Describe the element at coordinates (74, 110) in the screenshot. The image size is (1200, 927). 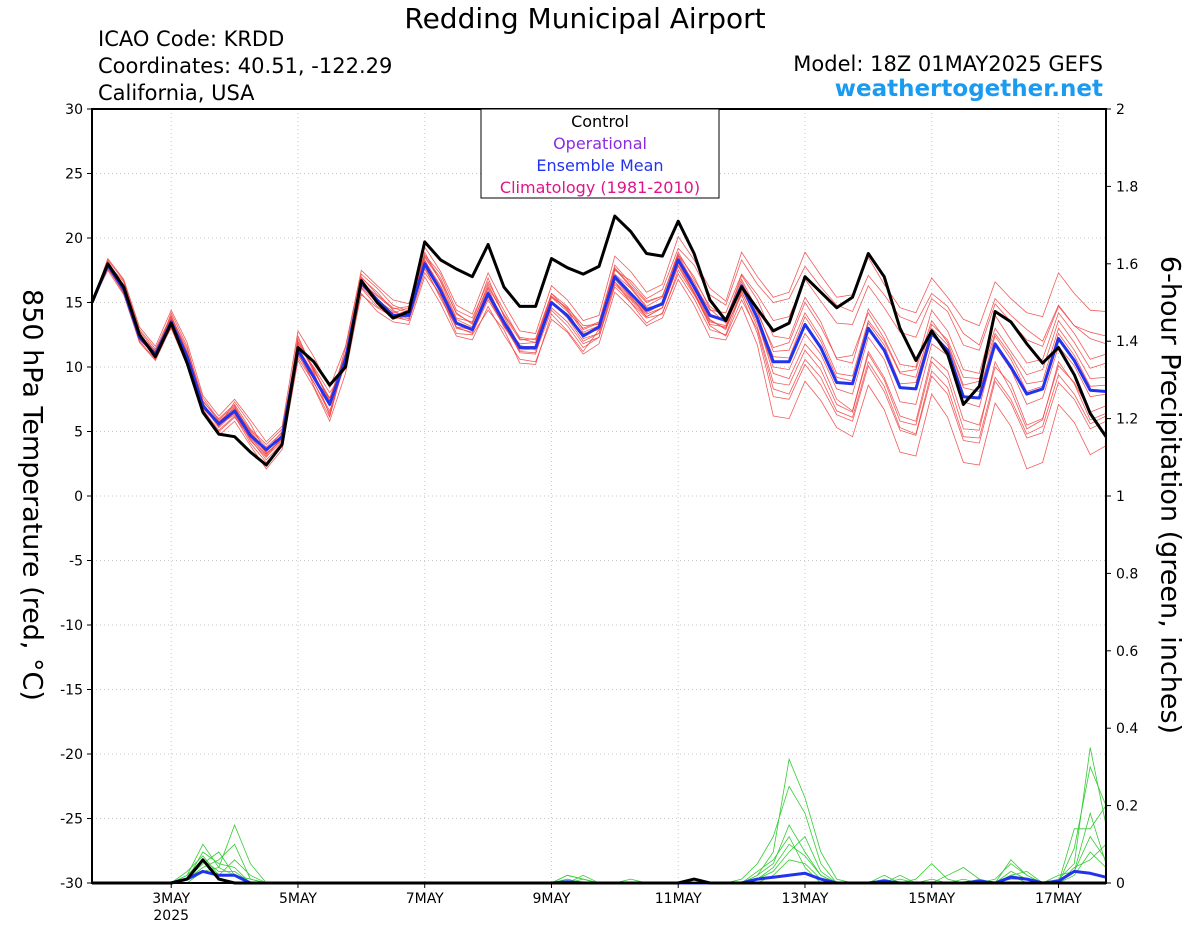
I see `y-tick-label-left: 30` at that location.